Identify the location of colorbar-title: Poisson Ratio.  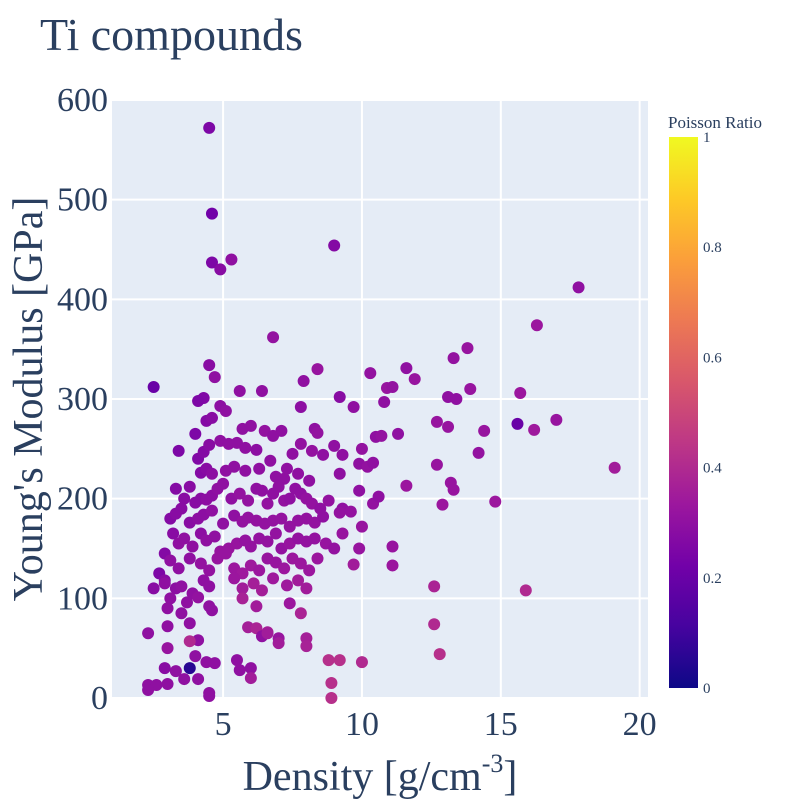
(715, 122).